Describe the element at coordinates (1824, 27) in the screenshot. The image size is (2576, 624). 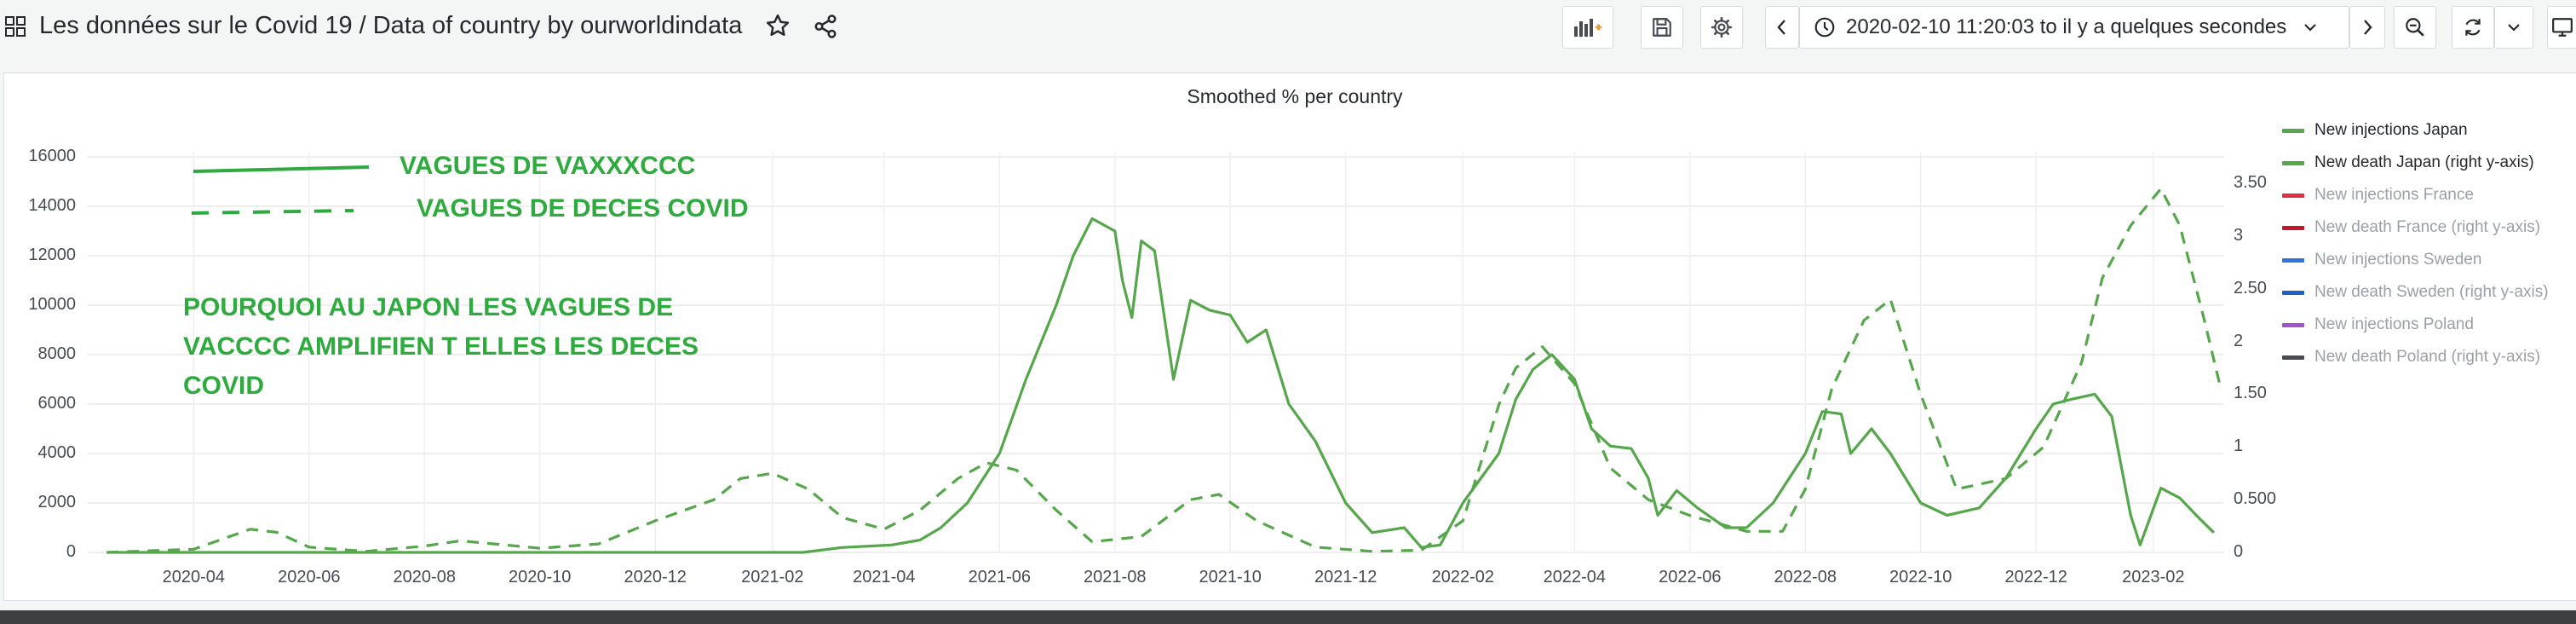
I see `clock-icon` at that location.